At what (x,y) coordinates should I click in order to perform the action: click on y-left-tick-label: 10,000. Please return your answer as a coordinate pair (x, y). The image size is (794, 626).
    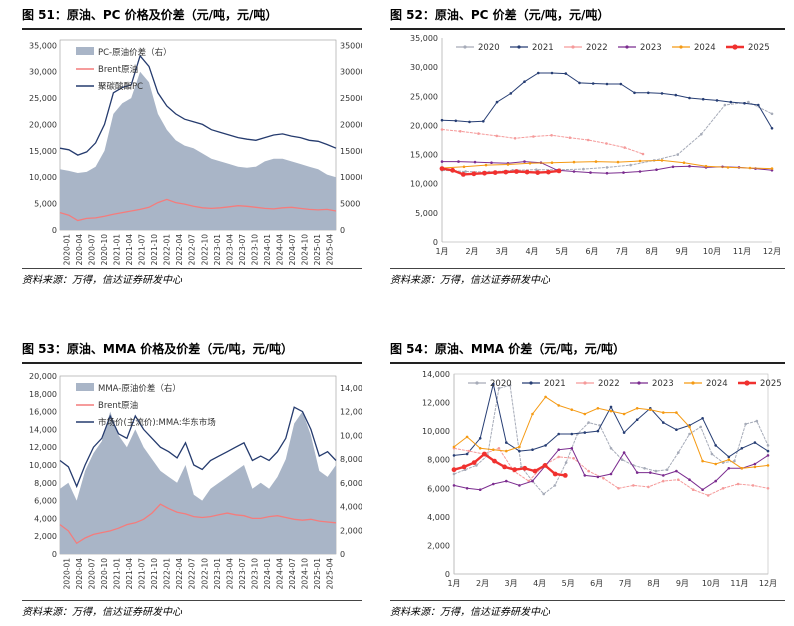
    Looking at the image, I should click on (43, 177).